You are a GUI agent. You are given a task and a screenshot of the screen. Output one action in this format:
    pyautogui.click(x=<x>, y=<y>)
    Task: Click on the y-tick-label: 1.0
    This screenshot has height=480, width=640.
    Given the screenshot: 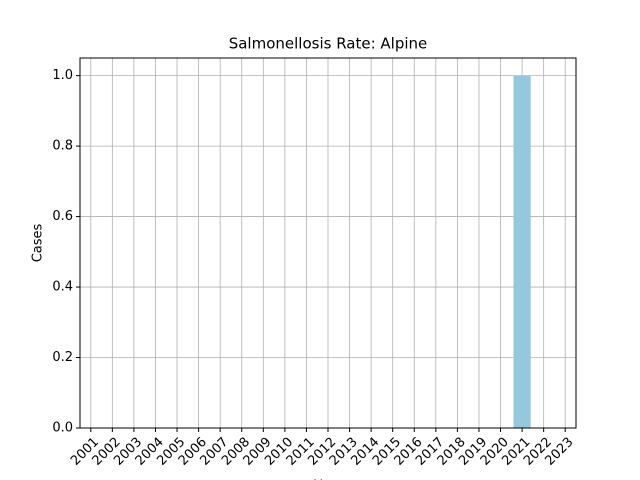 What is the action you would take?
    pyautogui.click(x=62, y=75)
    